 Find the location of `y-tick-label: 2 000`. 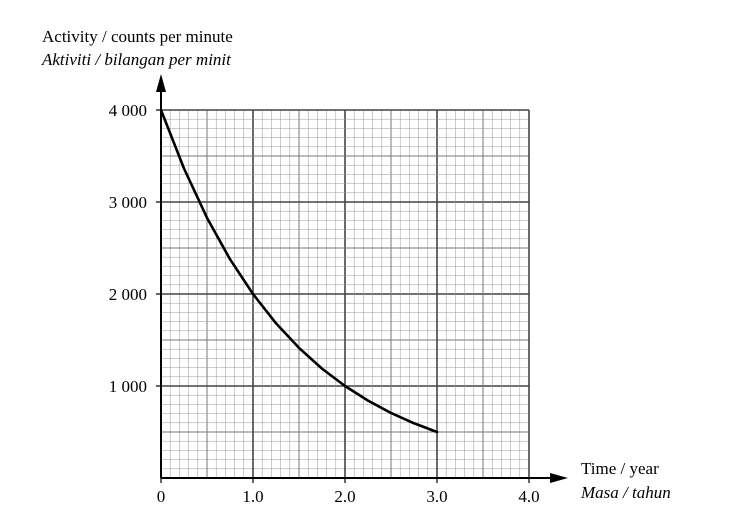

y-tick-label: 2 000 is located at coordinates (128, 294).